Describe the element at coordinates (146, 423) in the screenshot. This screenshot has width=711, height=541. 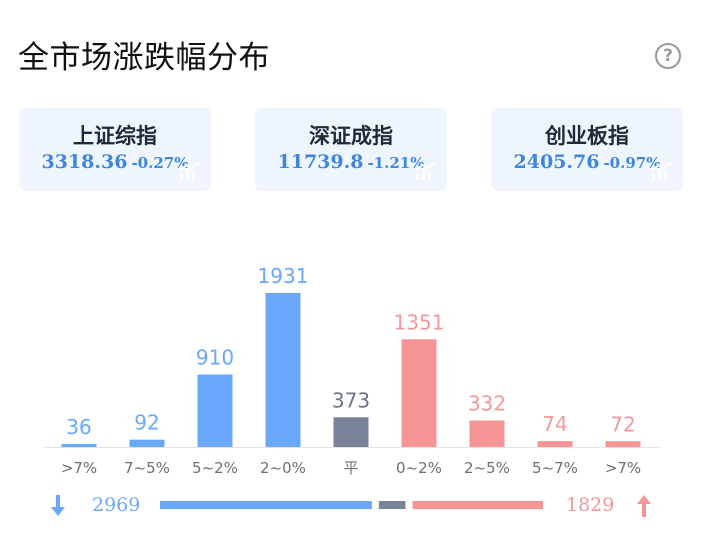
I see `bar-value-label: 92` at that location.